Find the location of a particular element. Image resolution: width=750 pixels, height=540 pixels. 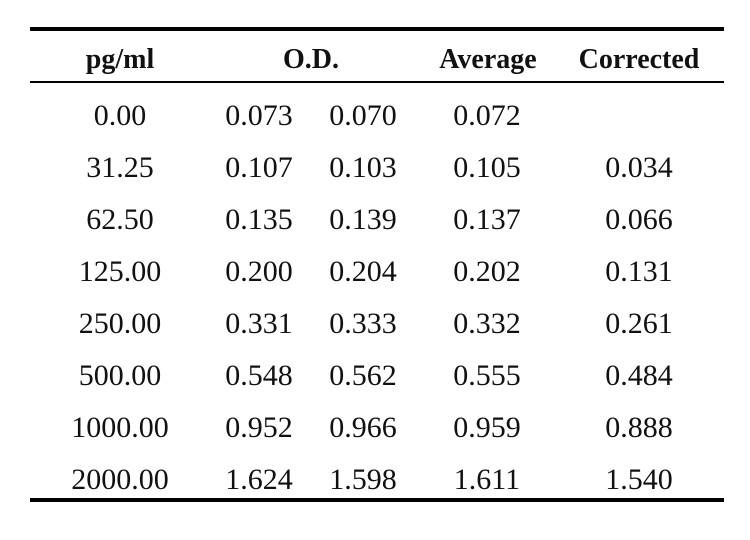

table-row: 0.00 0.073 0.070 0.072 is located at coordinates (375, 116).